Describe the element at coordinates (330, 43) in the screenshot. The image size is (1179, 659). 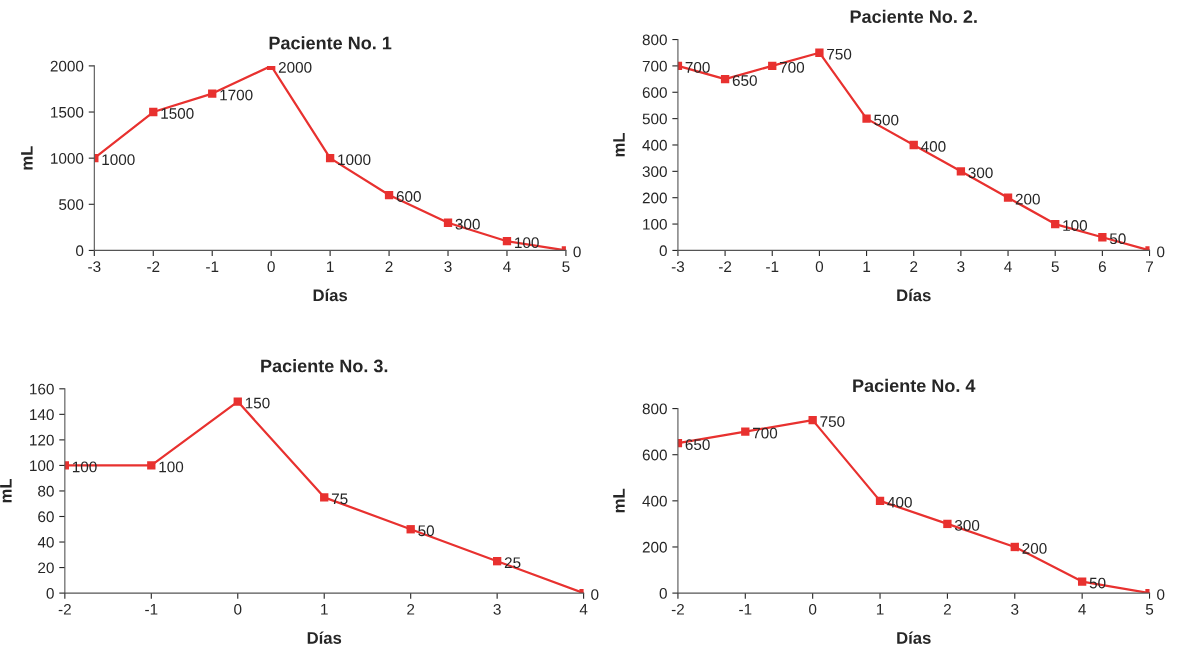
I see `chart-title: Paciente No. 1` at that location.